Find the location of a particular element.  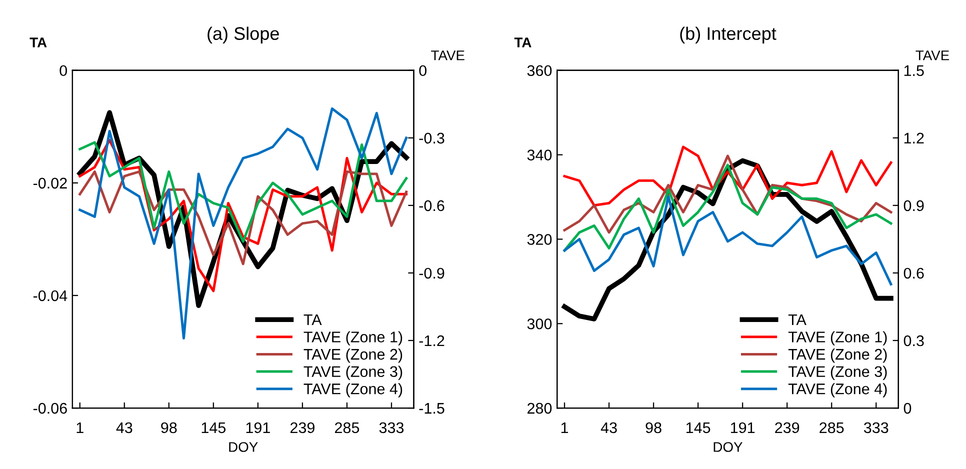

y2-tick-label: -0.6 is located at coordinates (431, 206).